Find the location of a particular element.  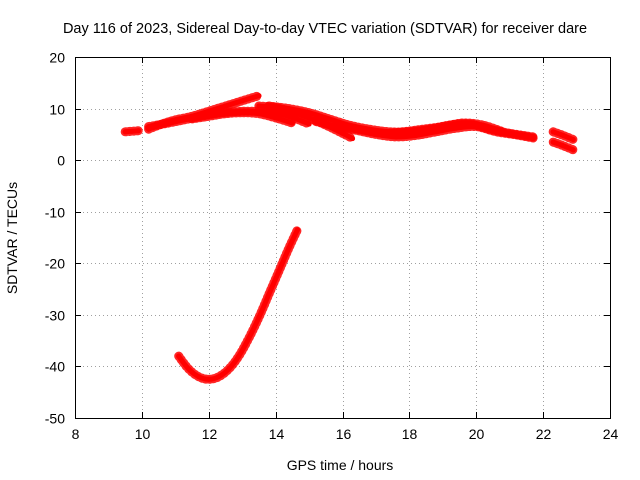

x-axis-label: GPS time / hours is located at coordinates (340, 465).